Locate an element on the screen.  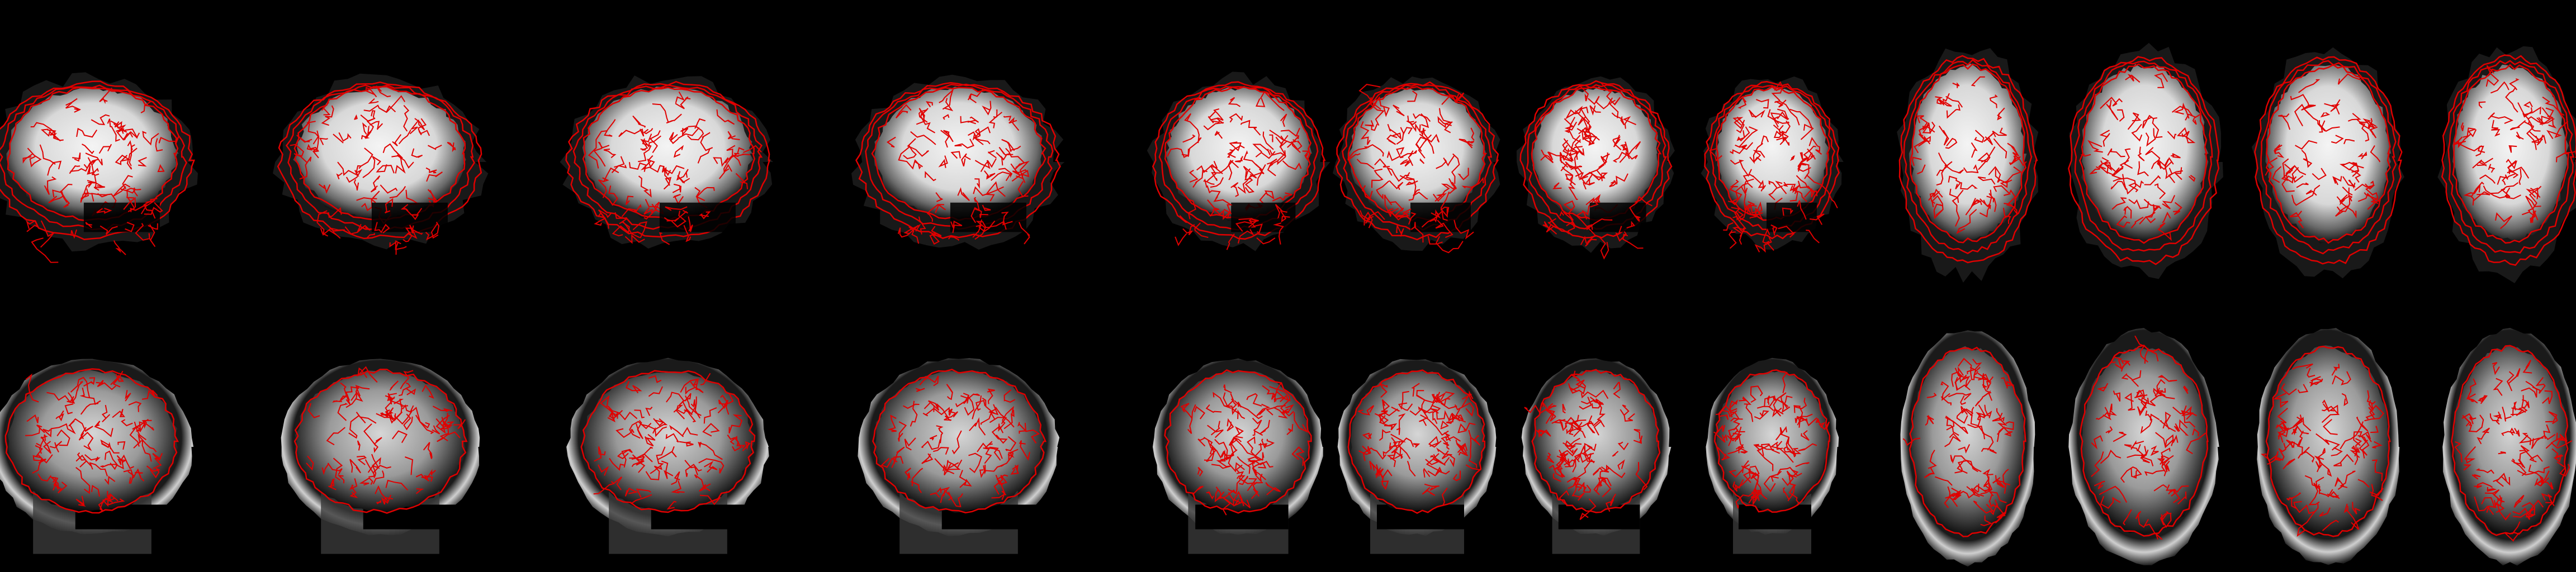
contour-ring is located at coordinates (1967, 153).